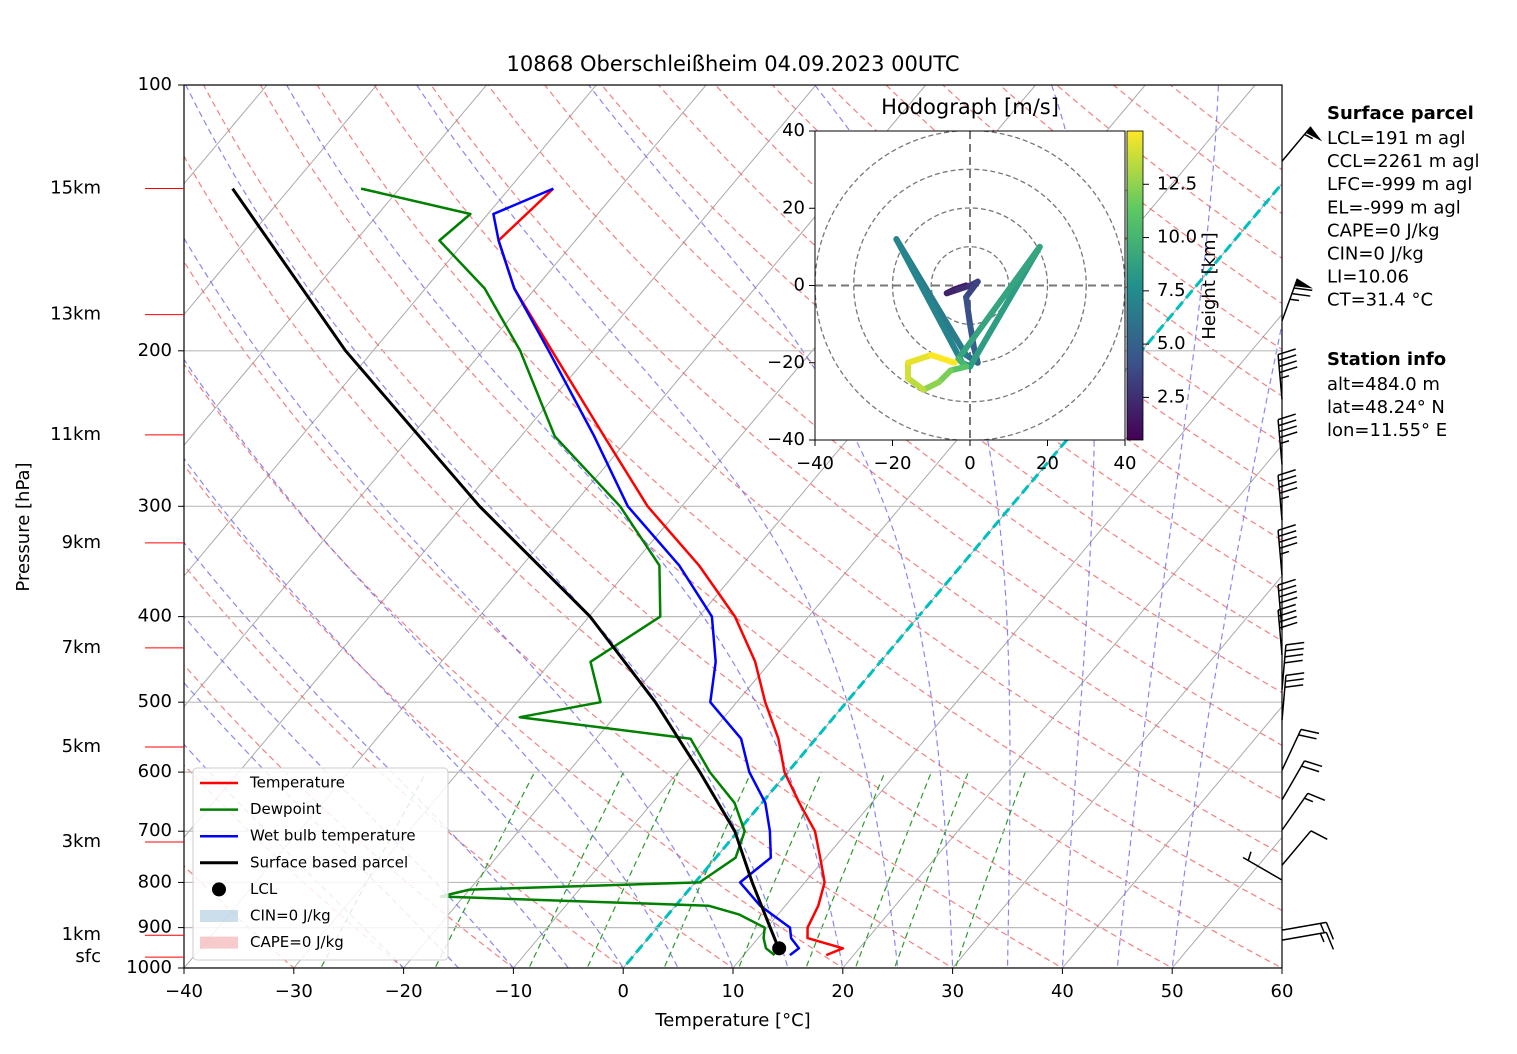 The height and width of the screenshot is (1054, 1517). What do you see at coordinates (404, 991) in the screenshot?
I see `x-tick-label: −20` at bounding box center [404, 991].